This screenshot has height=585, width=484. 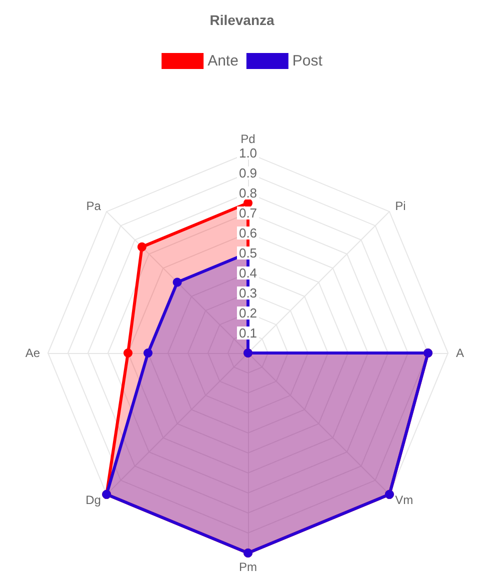 I want to click on chart-title: Rilevanza, so click(x=242, y=20).